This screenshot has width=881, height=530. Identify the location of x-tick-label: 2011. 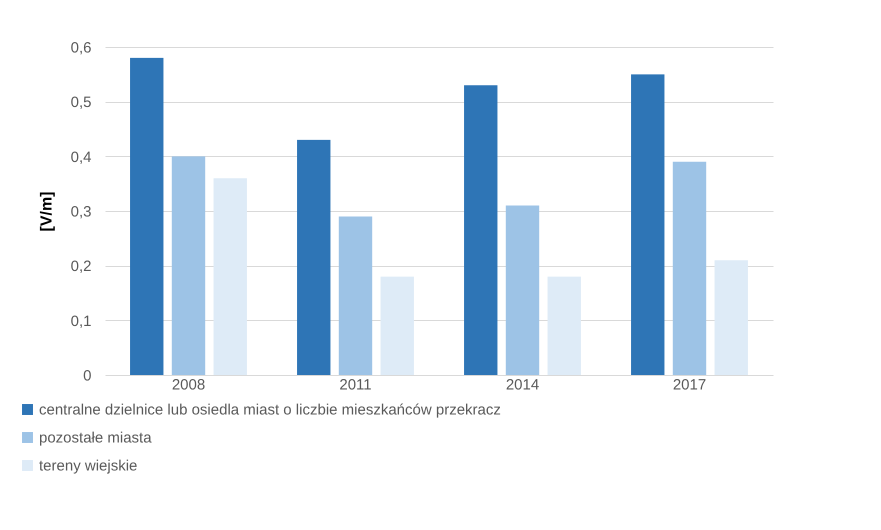
(355, 385).